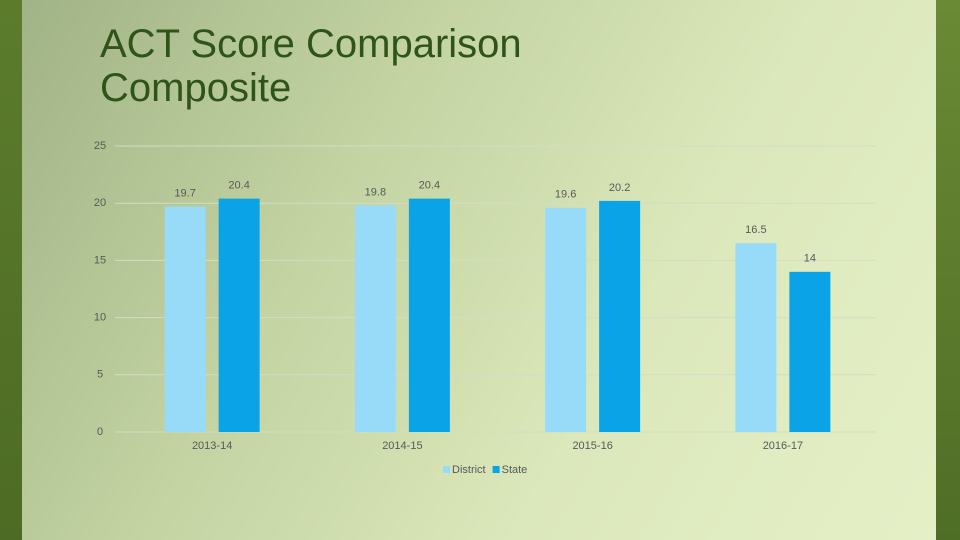  I want to click on right-border, so click(948, 270).